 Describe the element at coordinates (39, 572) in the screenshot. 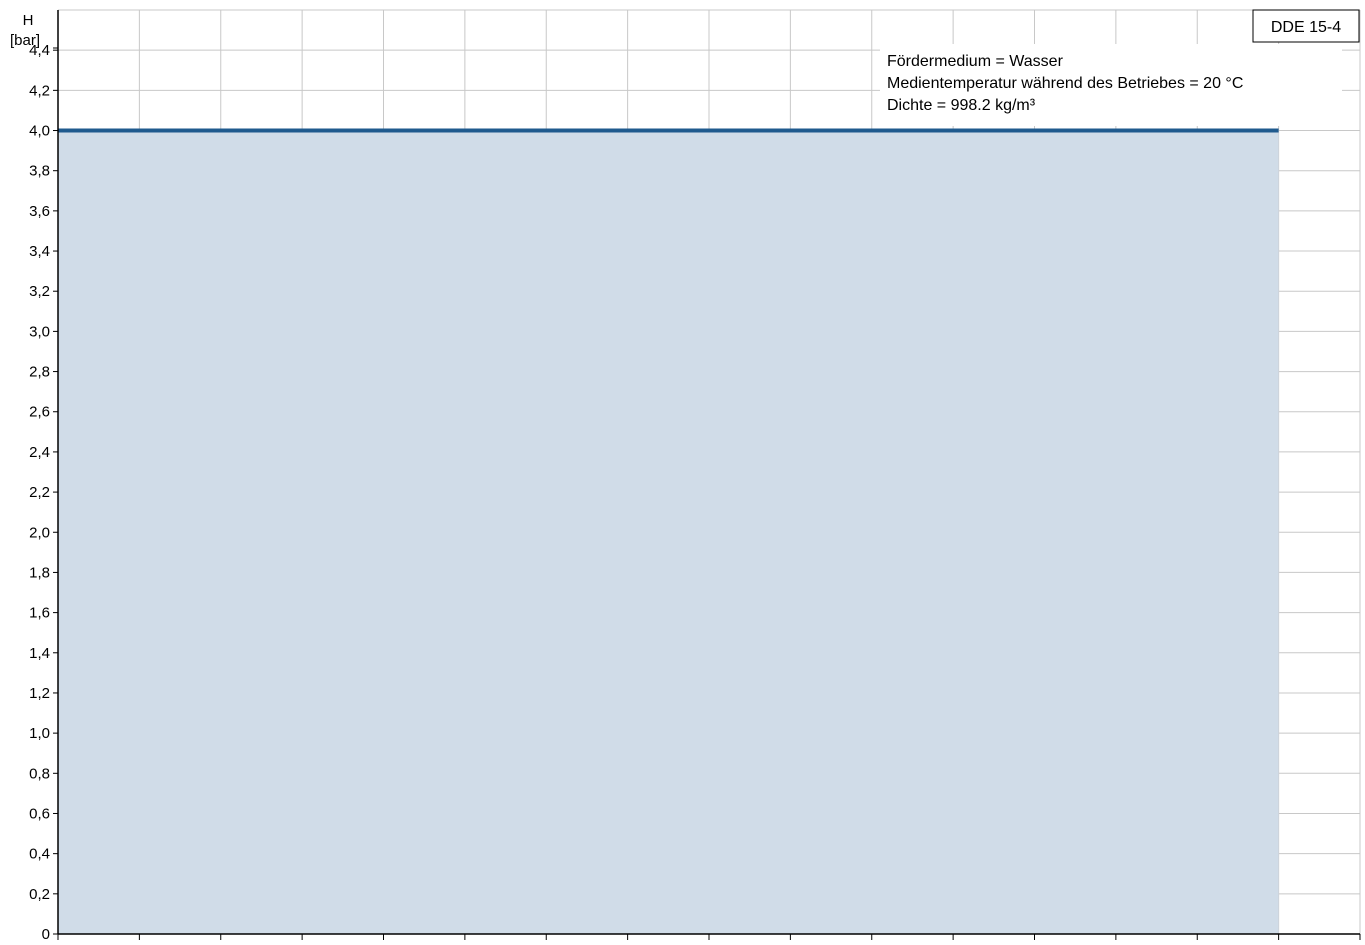

I see `y-tick-label: 1,8` at that location.